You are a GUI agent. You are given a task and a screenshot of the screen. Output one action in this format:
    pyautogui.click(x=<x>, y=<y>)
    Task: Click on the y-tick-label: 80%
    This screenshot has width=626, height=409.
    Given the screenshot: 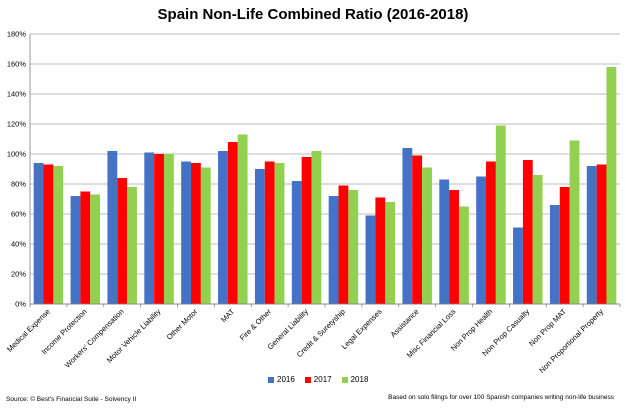 What is the action you would take?
    pyautogui.click(x=18, y=184)
    